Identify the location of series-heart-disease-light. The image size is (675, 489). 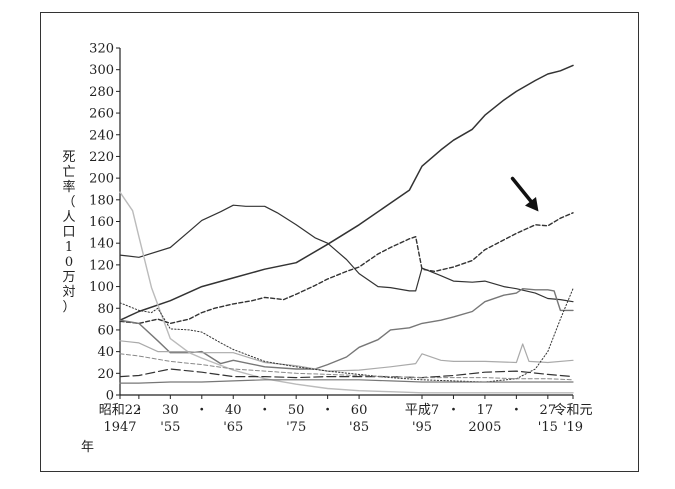
(346, 356).